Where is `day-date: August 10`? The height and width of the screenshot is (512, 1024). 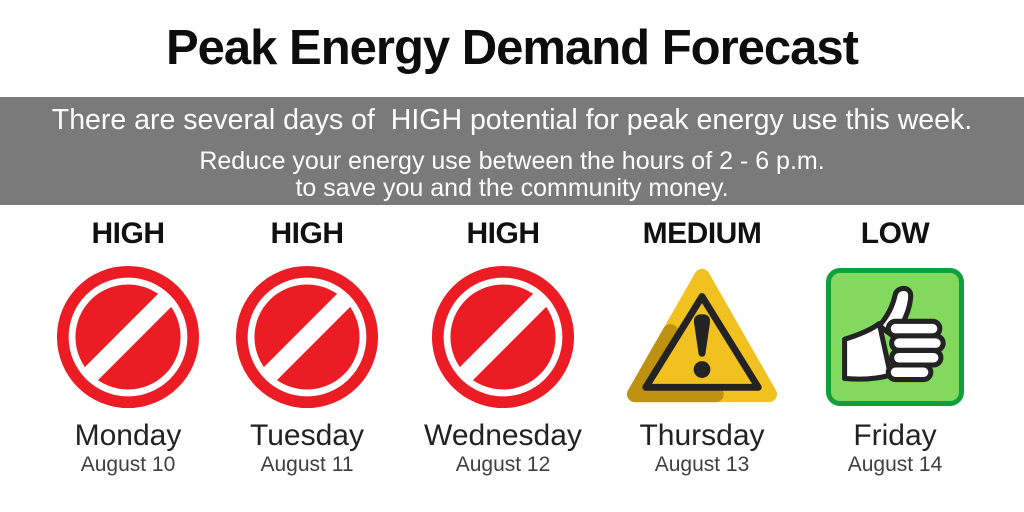
day-date: August 10 is located at coordinates (128, 464).